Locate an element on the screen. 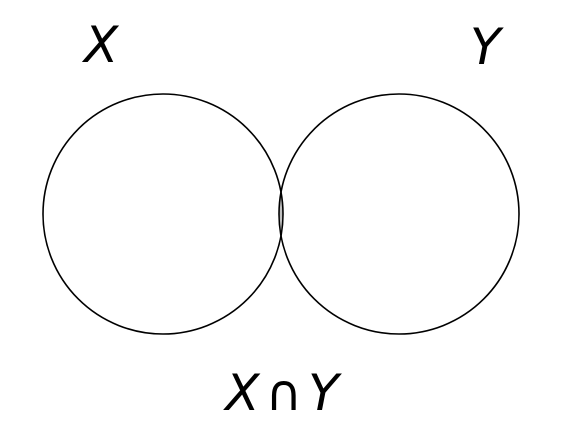 This screenshot has width=569, height=430. set-y-label: Y is located at coordinates (487, 47).